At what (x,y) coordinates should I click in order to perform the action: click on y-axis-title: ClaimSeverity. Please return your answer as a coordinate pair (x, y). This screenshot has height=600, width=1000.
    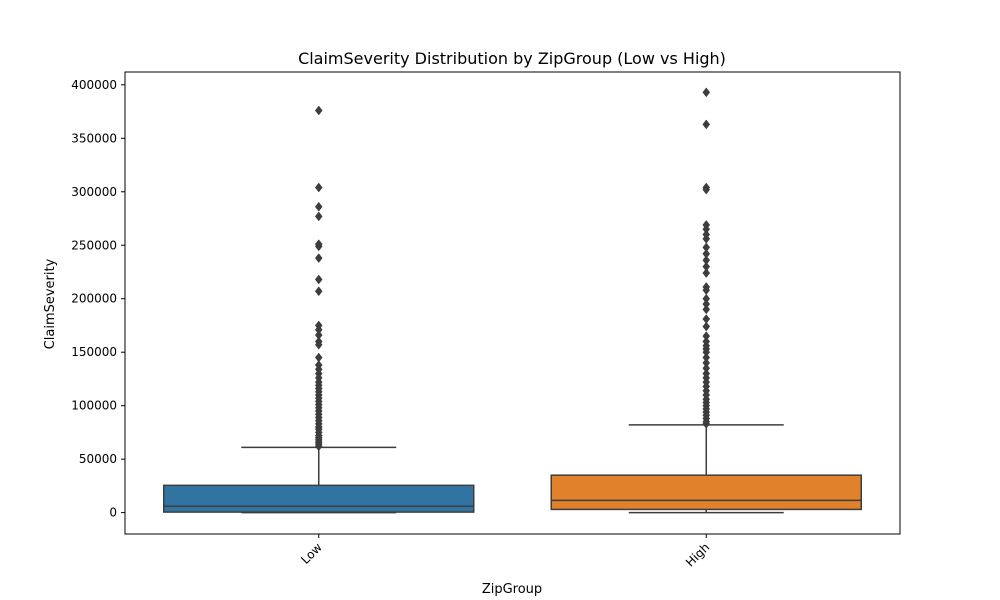
    Looking at the image, I should click on (50, 303).